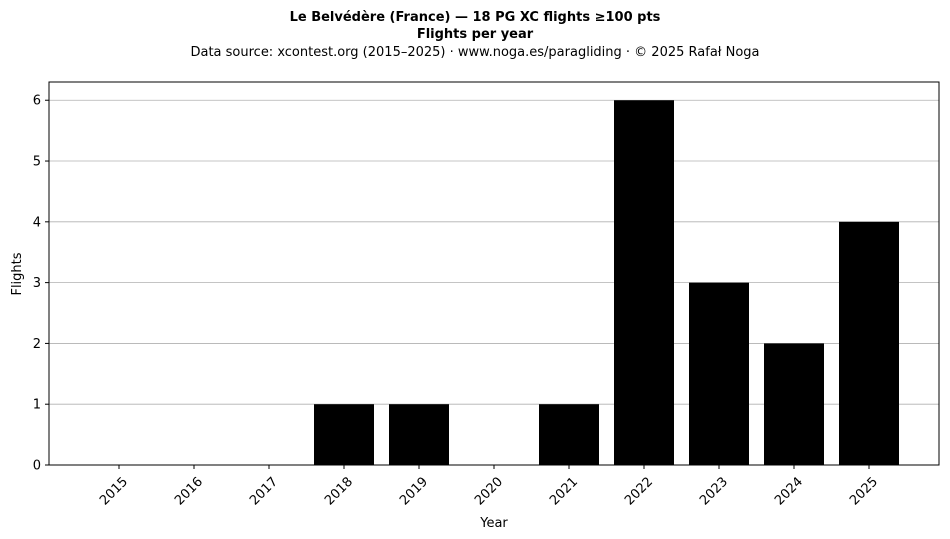  Describe the element at coordinates (37, 344) in the screenshot. I see `y-tick-label: 2` at that location.